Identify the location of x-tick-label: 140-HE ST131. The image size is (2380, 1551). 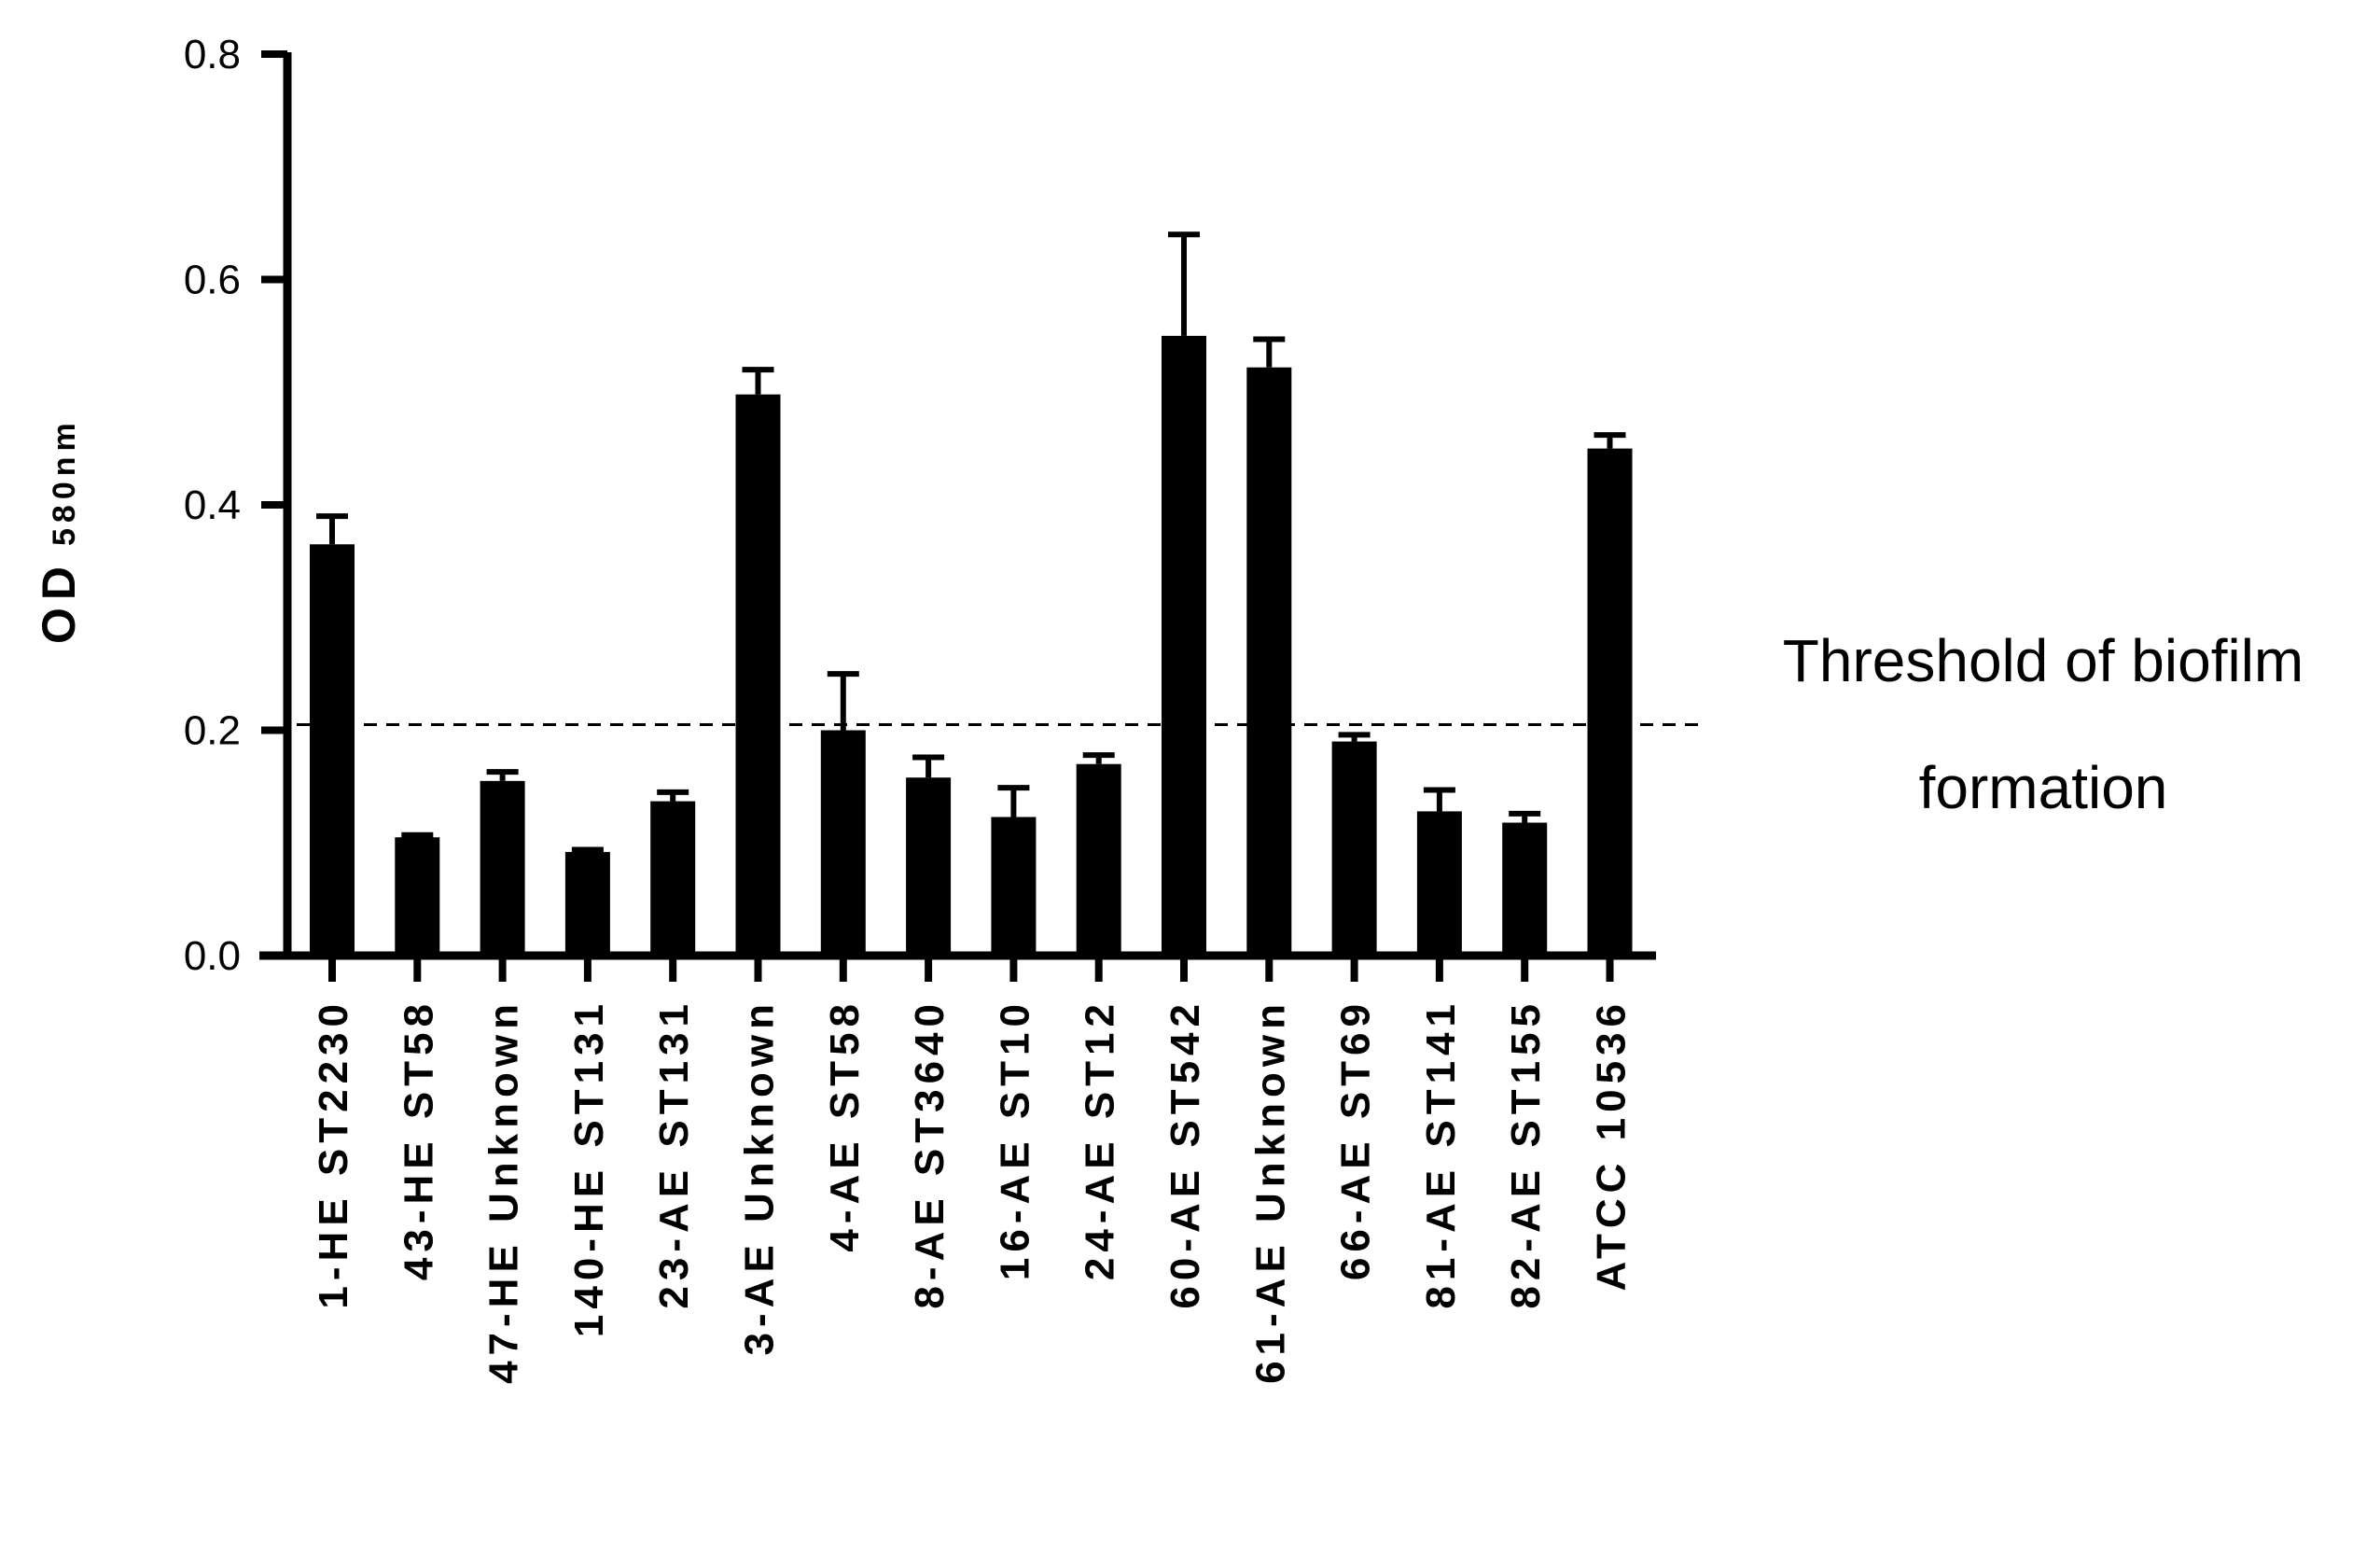
(589, 1168).